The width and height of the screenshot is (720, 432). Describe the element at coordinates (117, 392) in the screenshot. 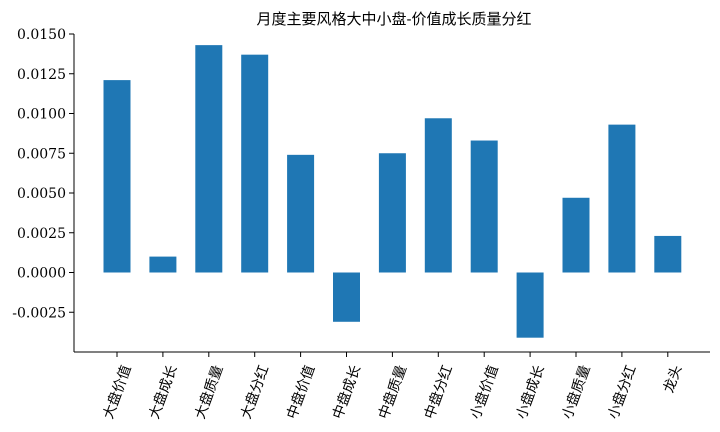

I see `x-tick-label: 大盘价值` at that location.